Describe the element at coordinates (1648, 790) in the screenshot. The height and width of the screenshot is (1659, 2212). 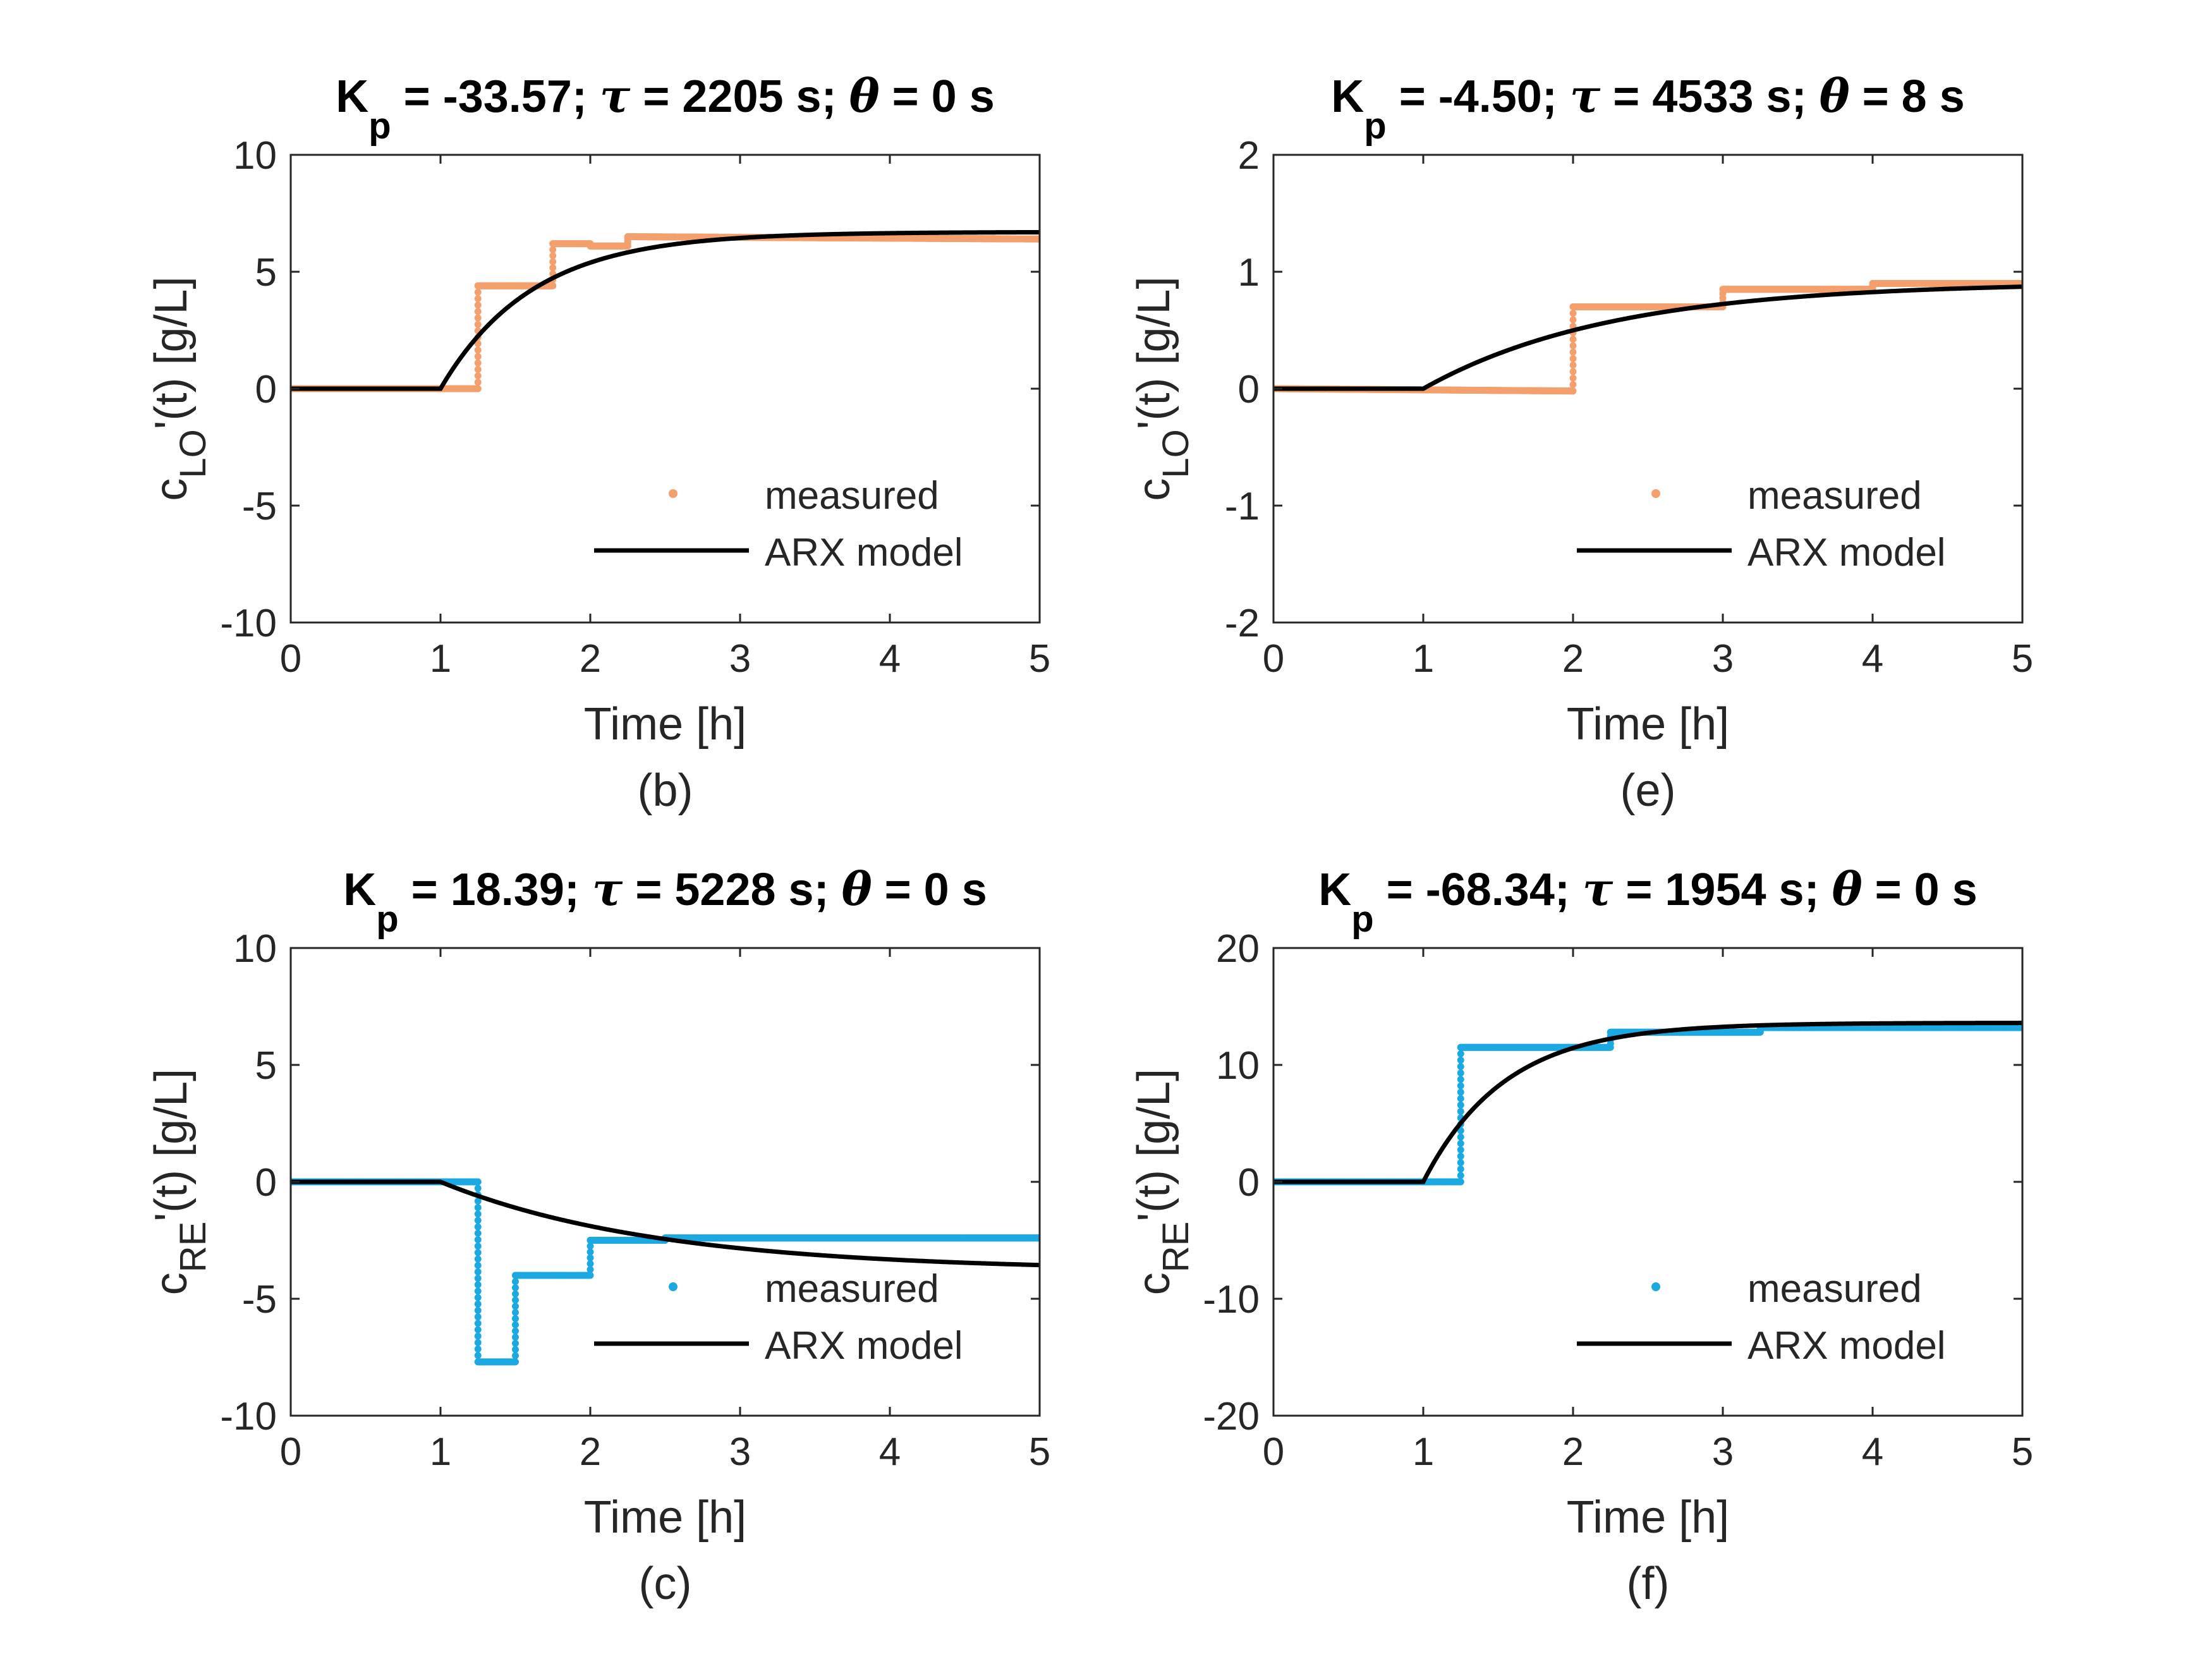
I see `panel-label: (e)` at that location.